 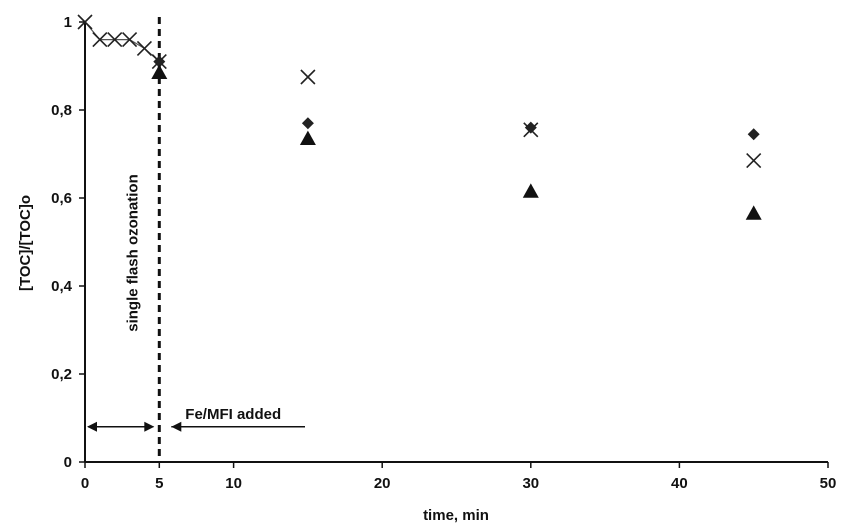 I want to click on series-cross-line, so click(x=122, y=42).